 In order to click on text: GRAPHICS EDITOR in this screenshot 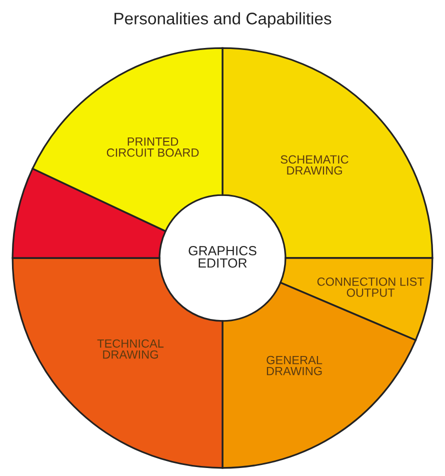, I will do `click(222, 257)`.